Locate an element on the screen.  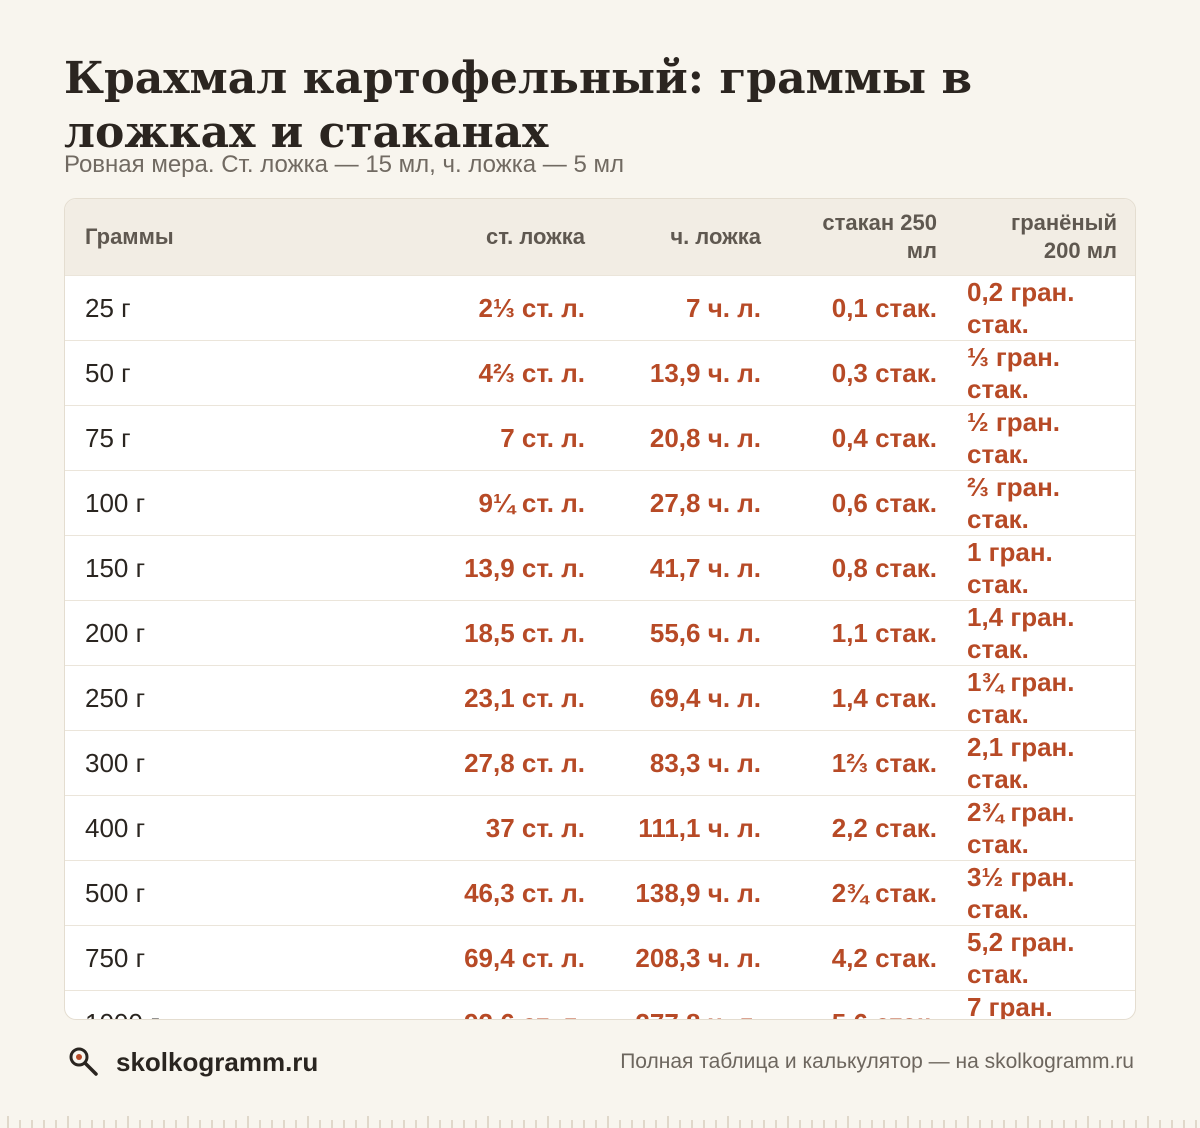
cell-teaspoon: 20,8 ч. л. is located at coordinates (705, 438).